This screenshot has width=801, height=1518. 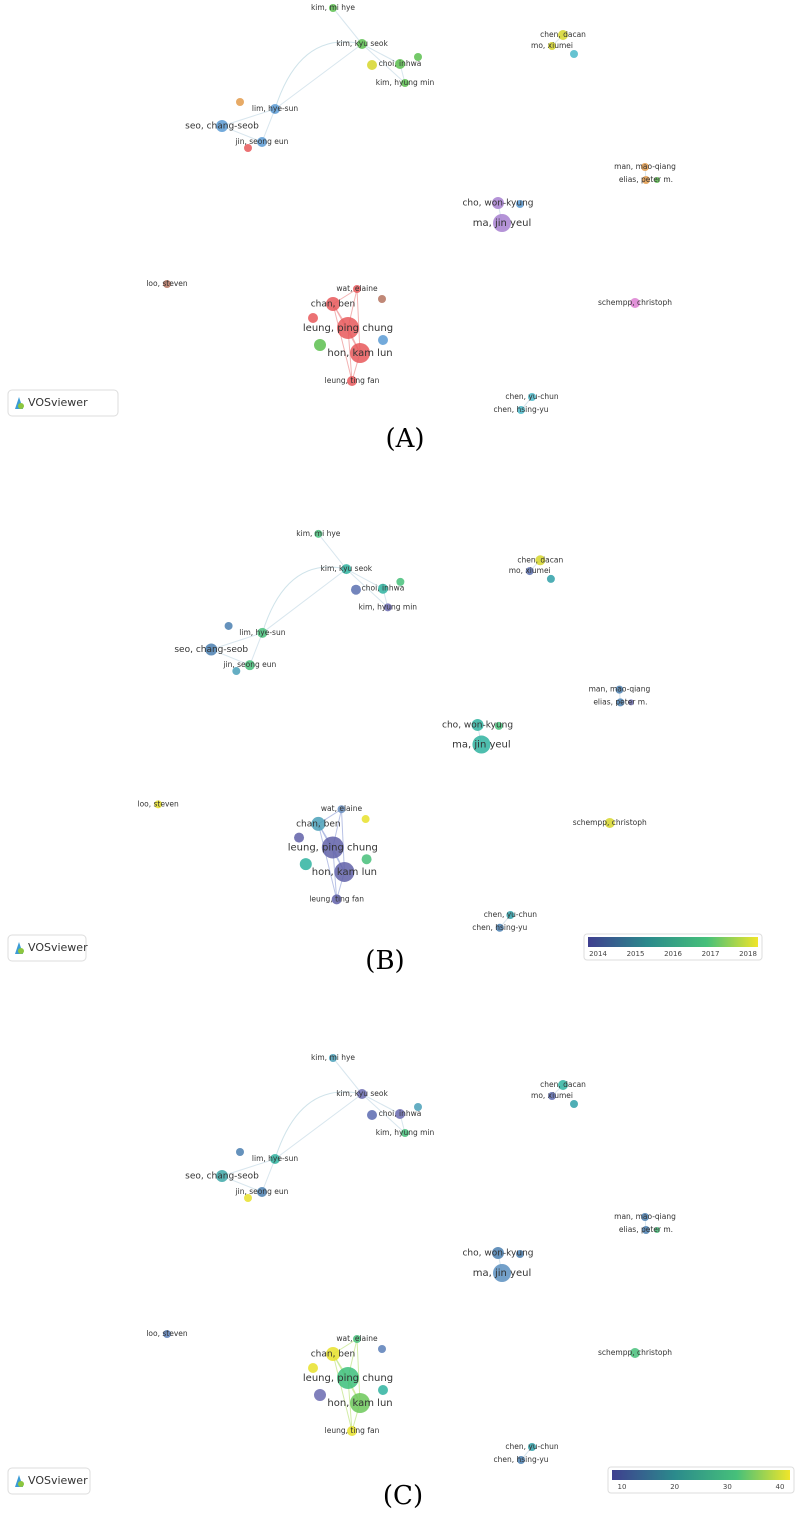 What do you see at coordinates (674, 1487) in the screenshot?
I see `colorbar-tick-label: 20` at bounding box center [674, 1487].